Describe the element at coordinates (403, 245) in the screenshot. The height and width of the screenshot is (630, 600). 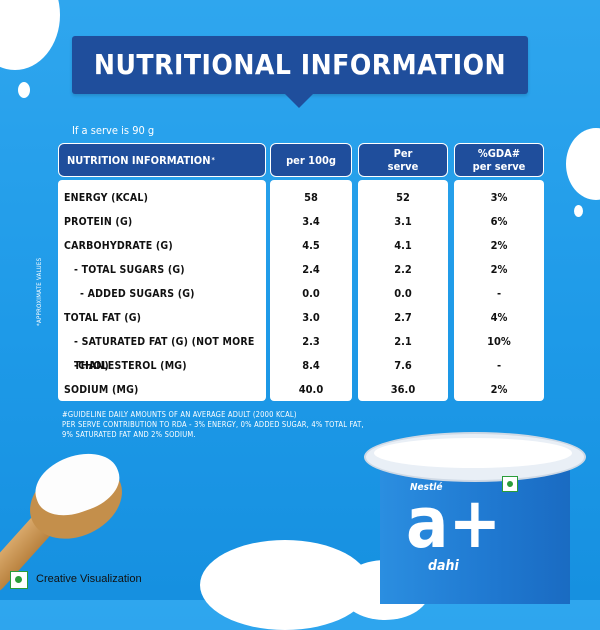
I see `row-per-serve: 4.1` at that location.